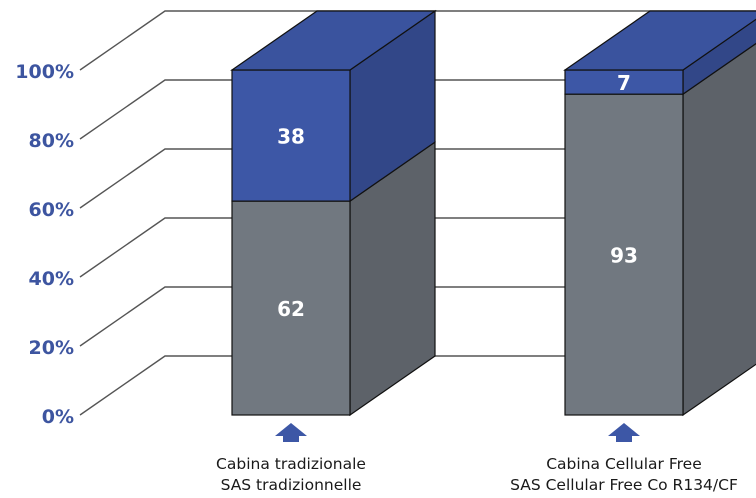 Image resolution: width=756 pixels, height=498 pixels. Describe the element at coordinates (719, 229) in the screenshot. I see `bar-segment-side` at that location.